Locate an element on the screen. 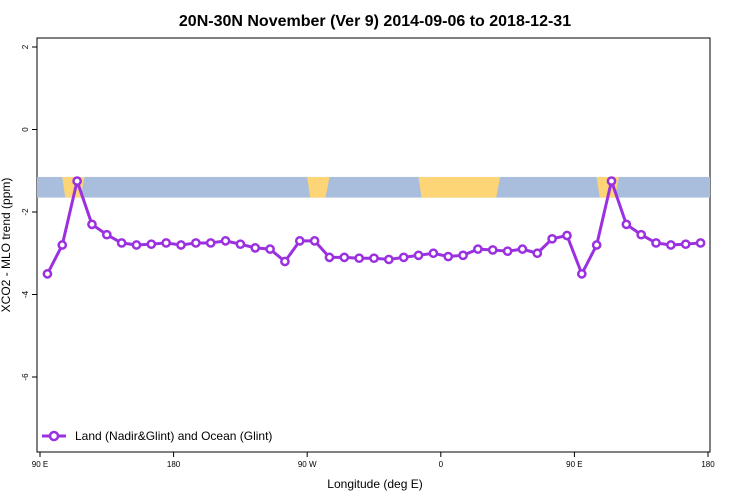  x-axis: 90 E 180 90 W 0 90 E 180 is located at coordinates (373, 460).